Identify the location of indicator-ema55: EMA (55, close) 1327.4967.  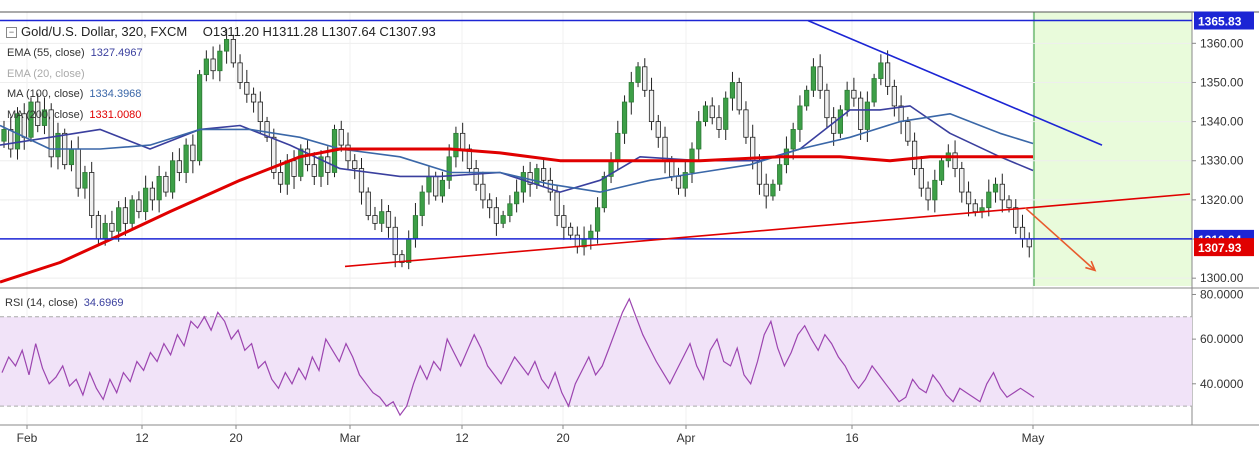
(75, 53).